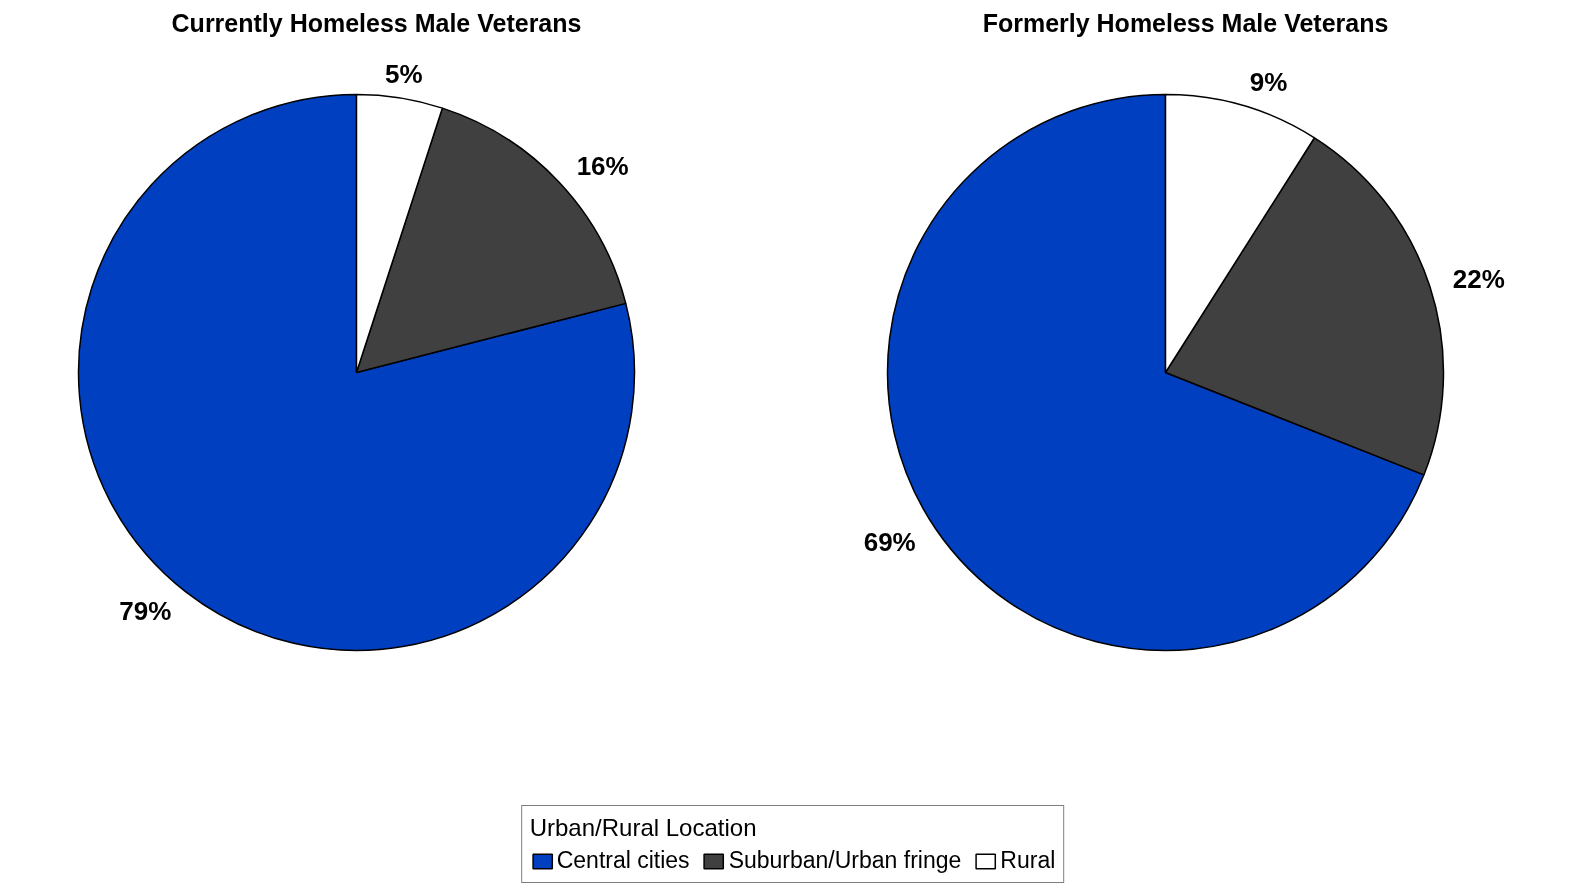 The image size is (1585, 893). Describe the element at coordinates (845, 860) in the screenshot. I see `legend-label: Suburban/Urban fringe` at that location.